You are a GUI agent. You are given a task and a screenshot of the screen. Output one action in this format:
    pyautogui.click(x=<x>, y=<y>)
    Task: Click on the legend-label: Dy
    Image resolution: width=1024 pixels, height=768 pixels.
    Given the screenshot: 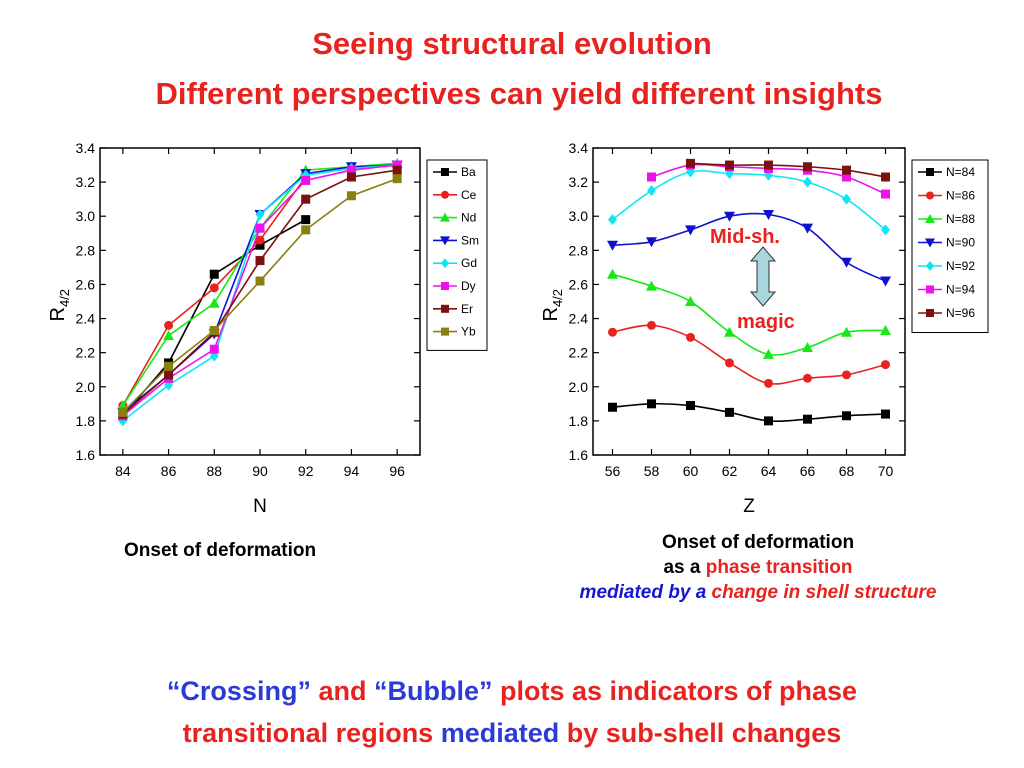 What is the action you would take?
    pyautogui.click(x=468, y=286)
    